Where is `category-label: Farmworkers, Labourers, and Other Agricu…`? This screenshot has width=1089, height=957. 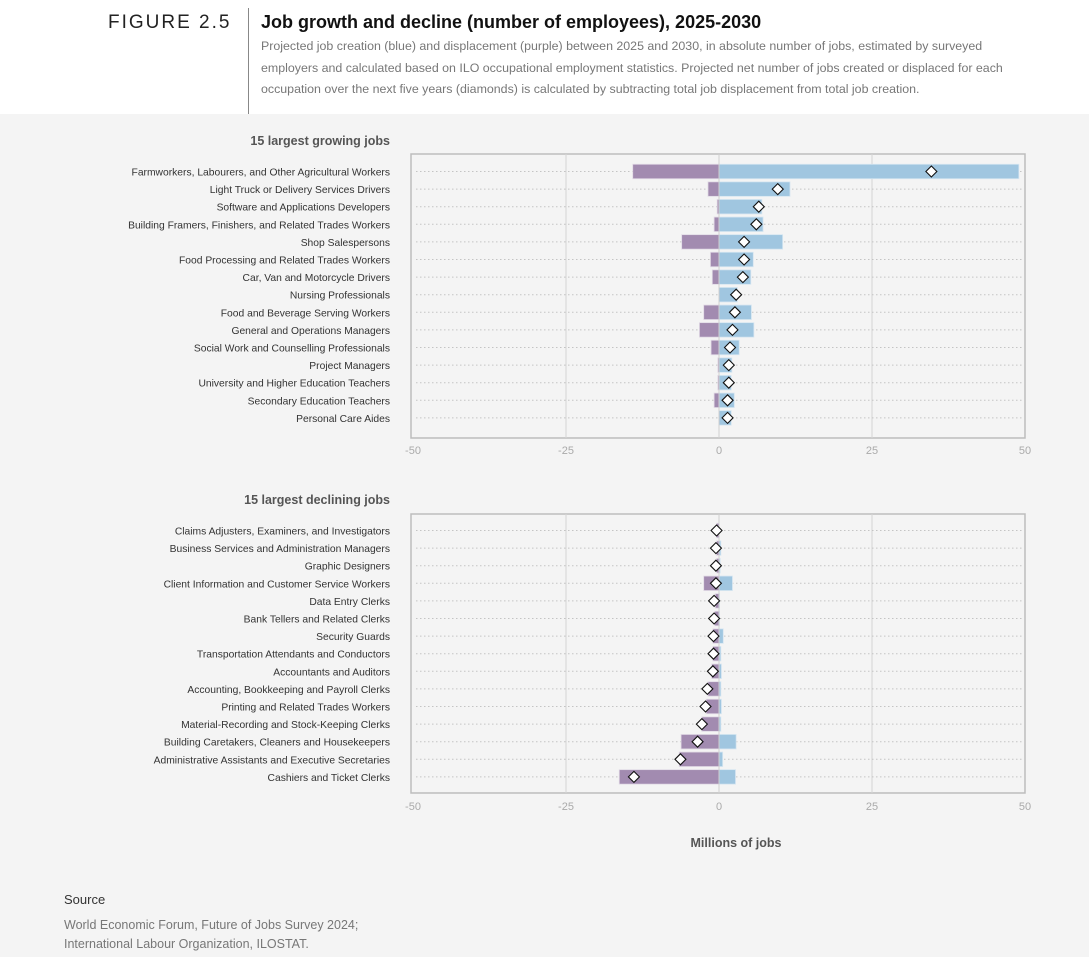
category-label: Farmworkers, Labourers, and Other Agricu… is located at coordinates (261, 173).